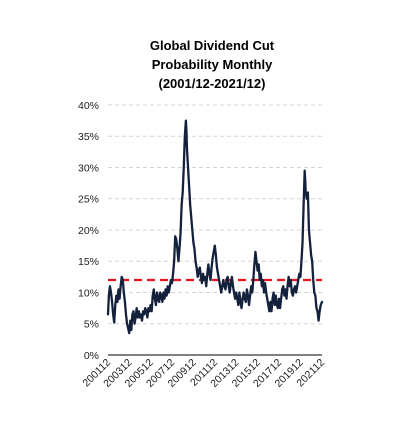 The image size is (406, 446). Describe the element at coordinates (88, 106) in the screenshot. I see `y-tick-label: 40%` at that location.